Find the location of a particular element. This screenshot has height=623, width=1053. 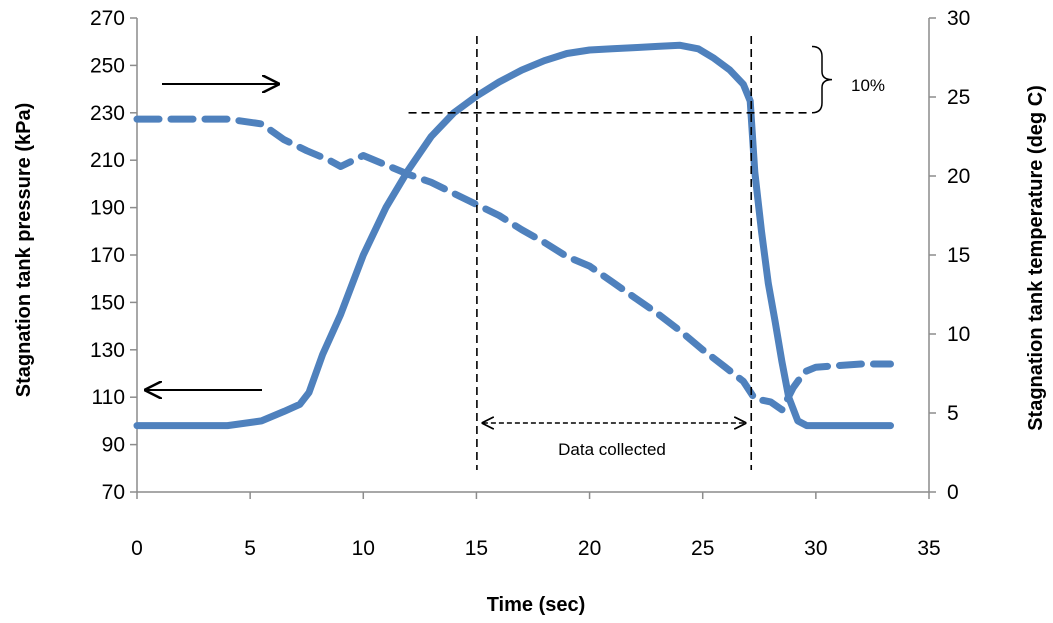

y2-tick-label: 30 is located at coordinates (958, 18).